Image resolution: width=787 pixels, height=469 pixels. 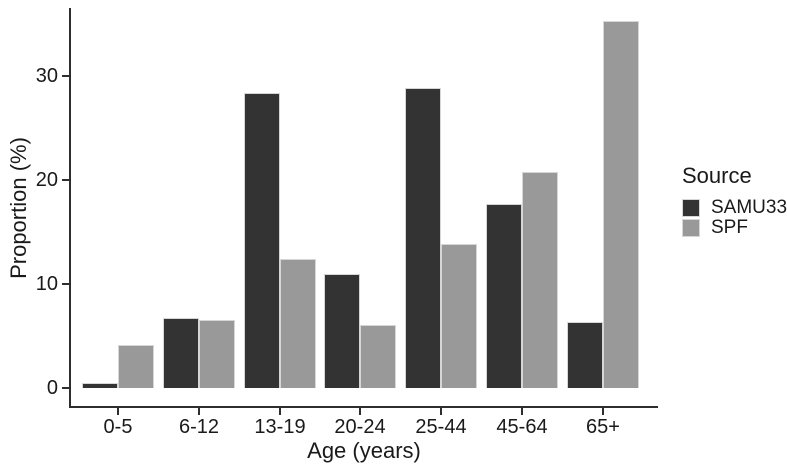 I want to click on y-axis-title: Proportion (%), so click(x=18, y=208).